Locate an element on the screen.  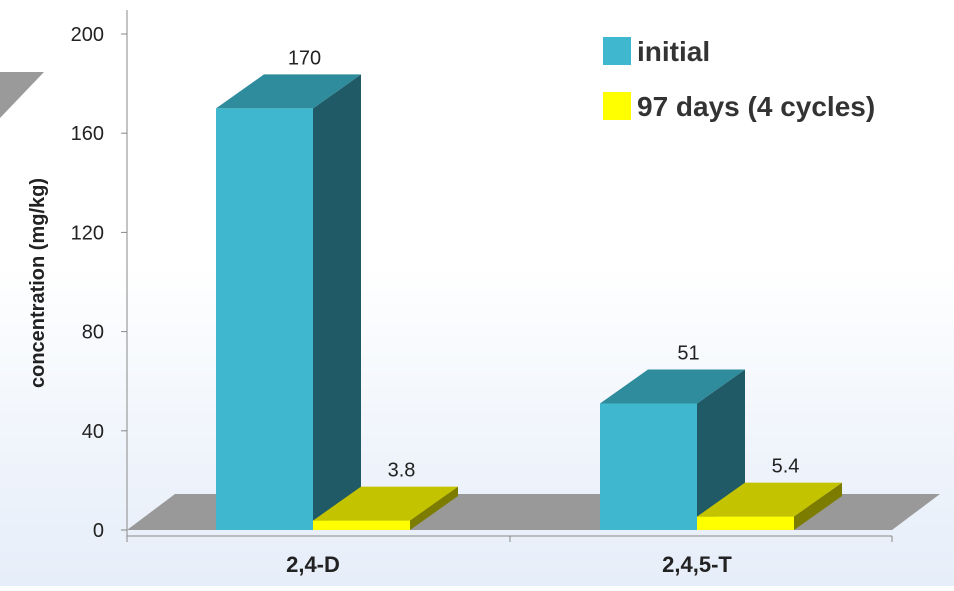
y-axis-title: concentration (mg/kg) is located at coordinates (38, 283).